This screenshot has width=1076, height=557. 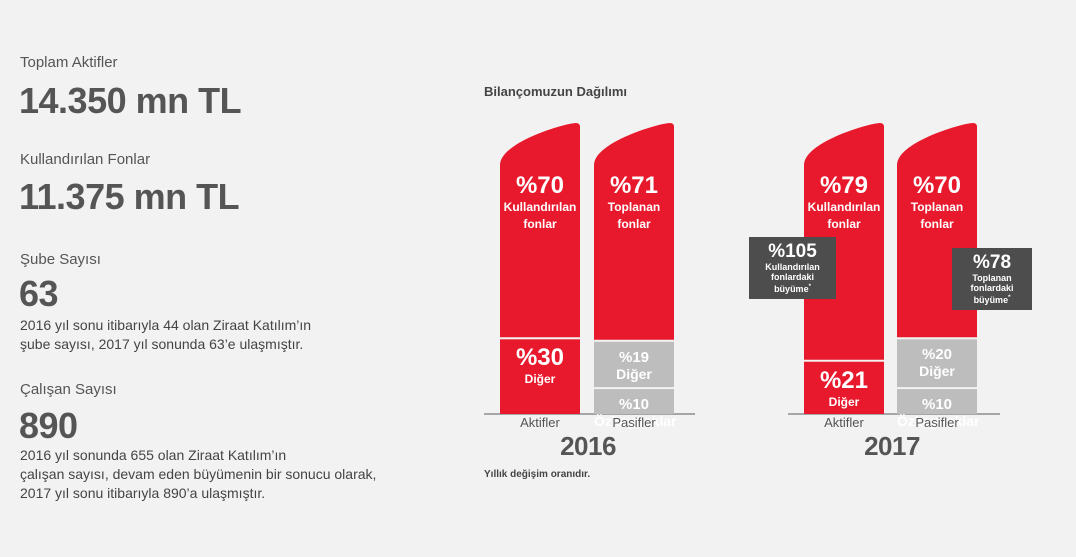 What do you see at coordinates (85, 159) in the screenshot?
I see `stat-label-used-funds: Kullandırılan Fonlar` at bounding box center [85, 159].